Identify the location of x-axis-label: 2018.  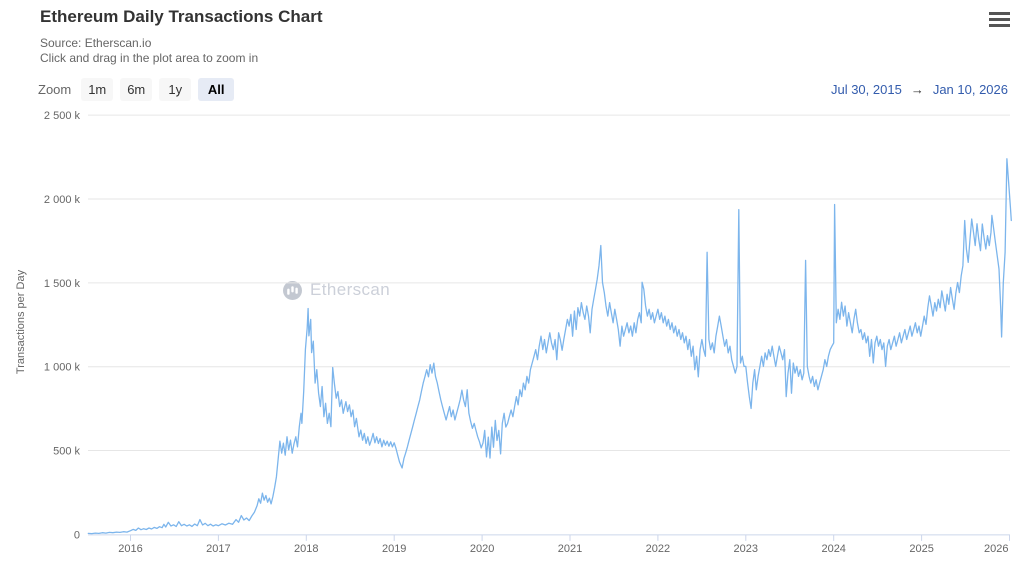
(306, 549).